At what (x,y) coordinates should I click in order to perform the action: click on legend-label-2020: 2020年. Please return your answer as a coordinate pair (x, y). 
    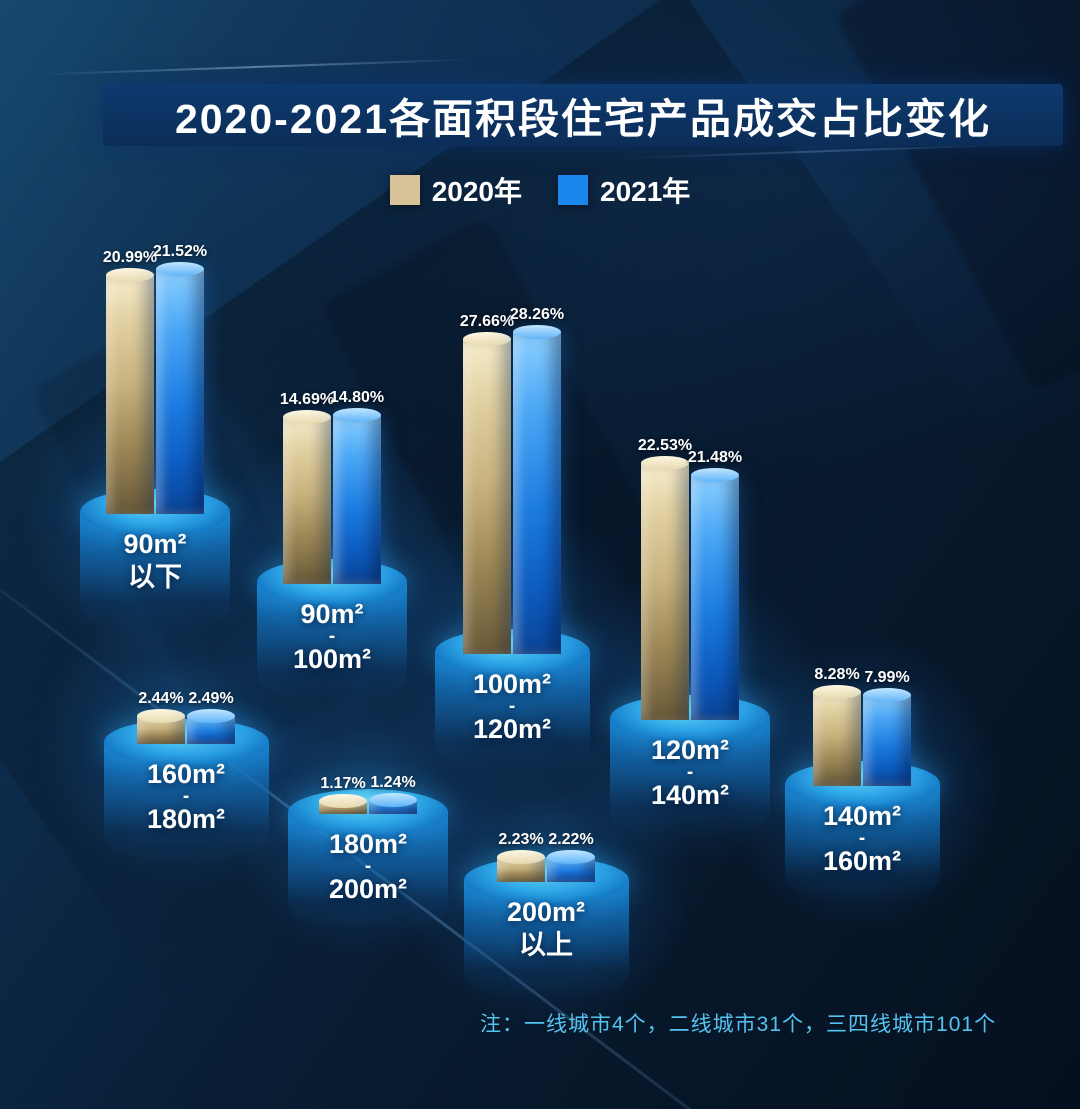
    Looking at the image, I should click on (476, 191).